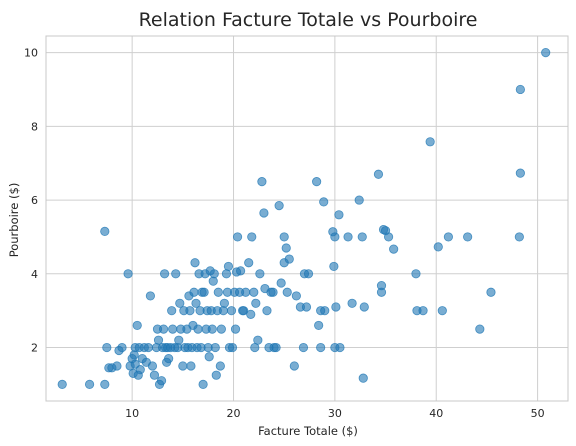 Image resolution: width=576 pixels, height=446 pixels. What do you see at coordinates (308, 20) in the screenshot?
I see `chart-title: Relation Facture Totale vs Pourboire` at bounding box center [308, 20].